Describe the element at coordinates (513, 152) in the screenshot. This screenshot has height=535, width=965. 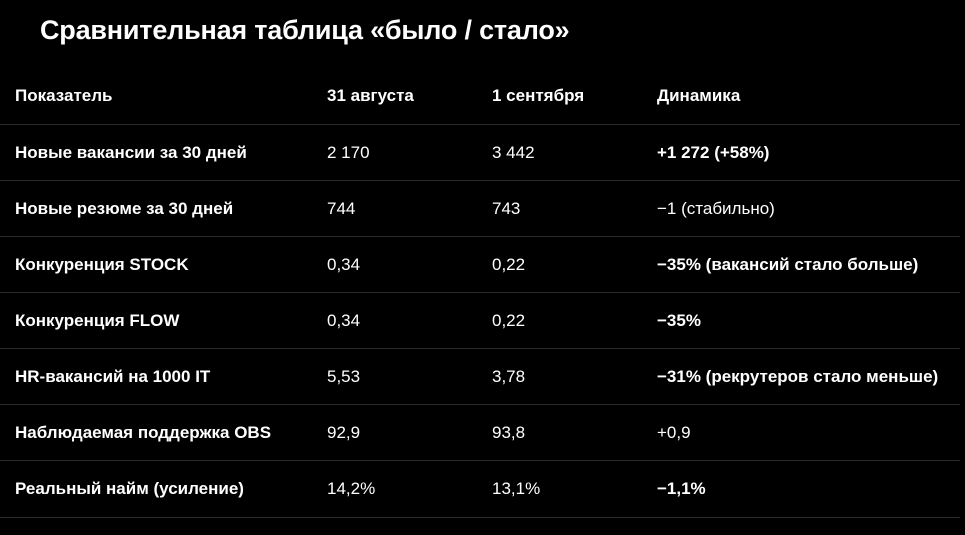
I see `sep1-cell: 3 442` at that location.